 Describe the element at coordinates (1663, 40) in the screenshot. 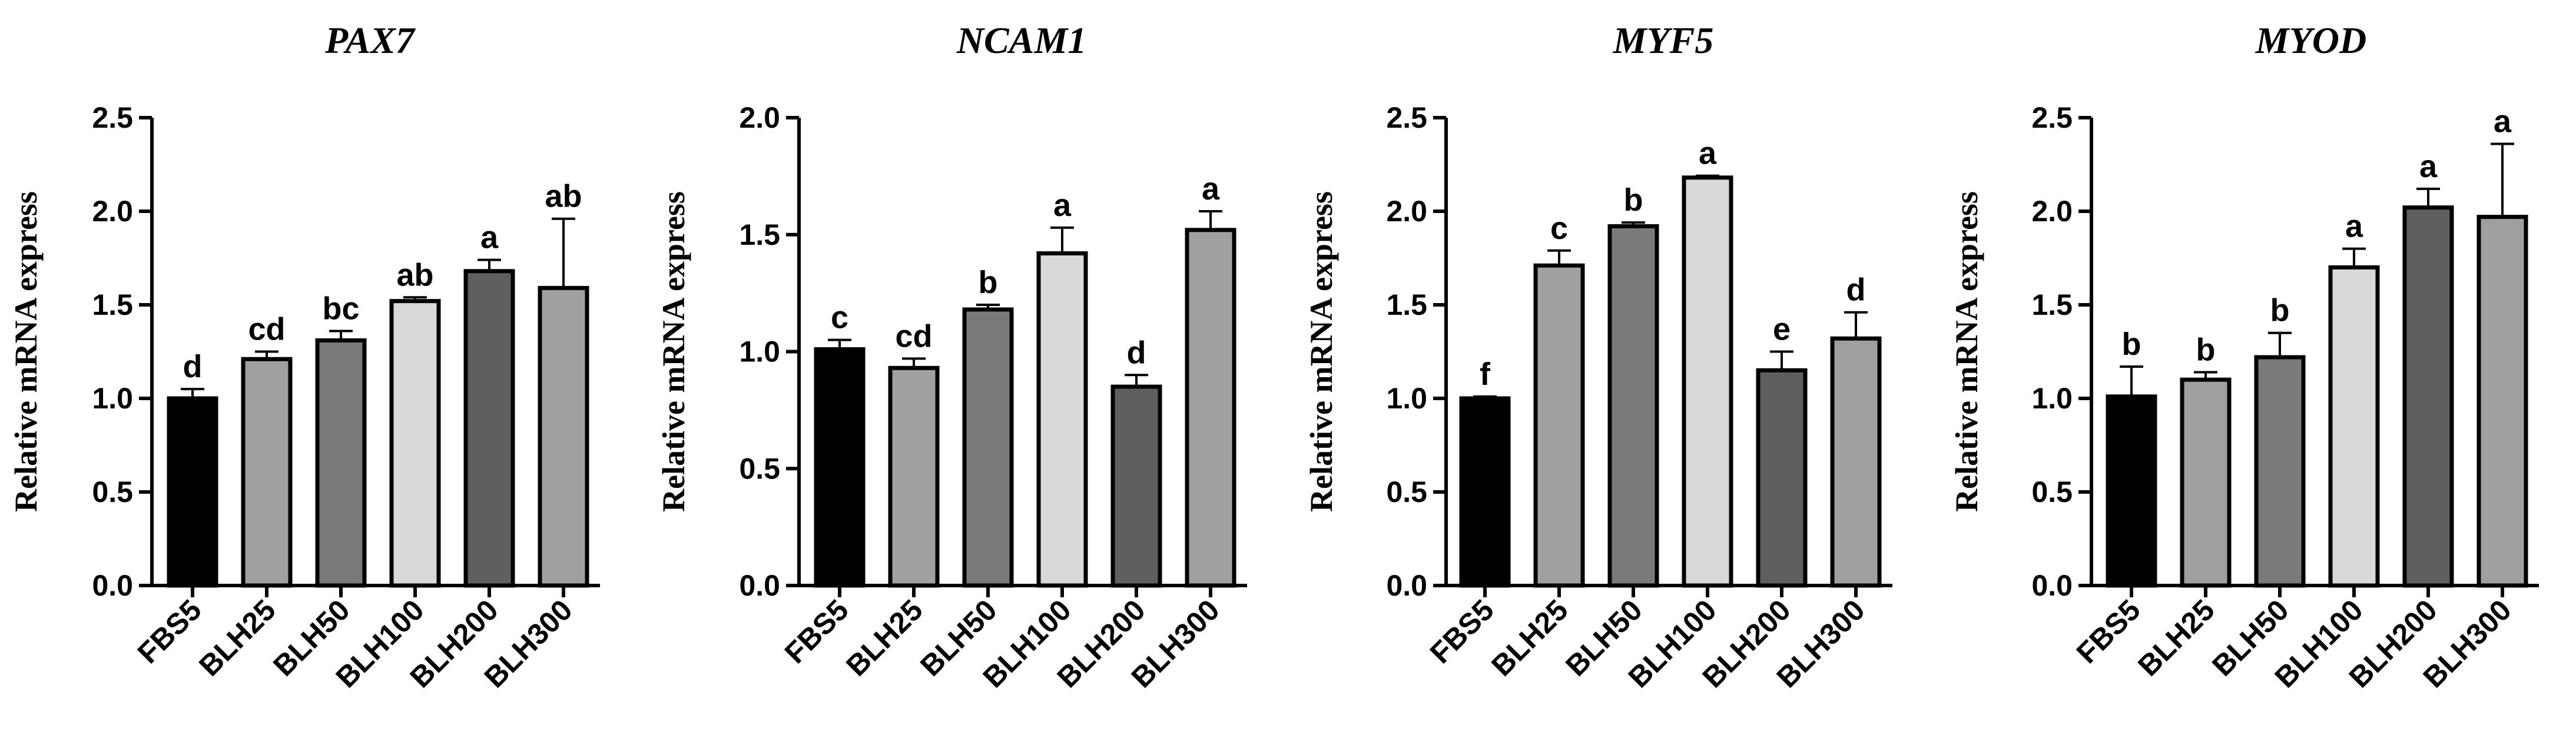

I see `chart-title: MYF5` at that location.